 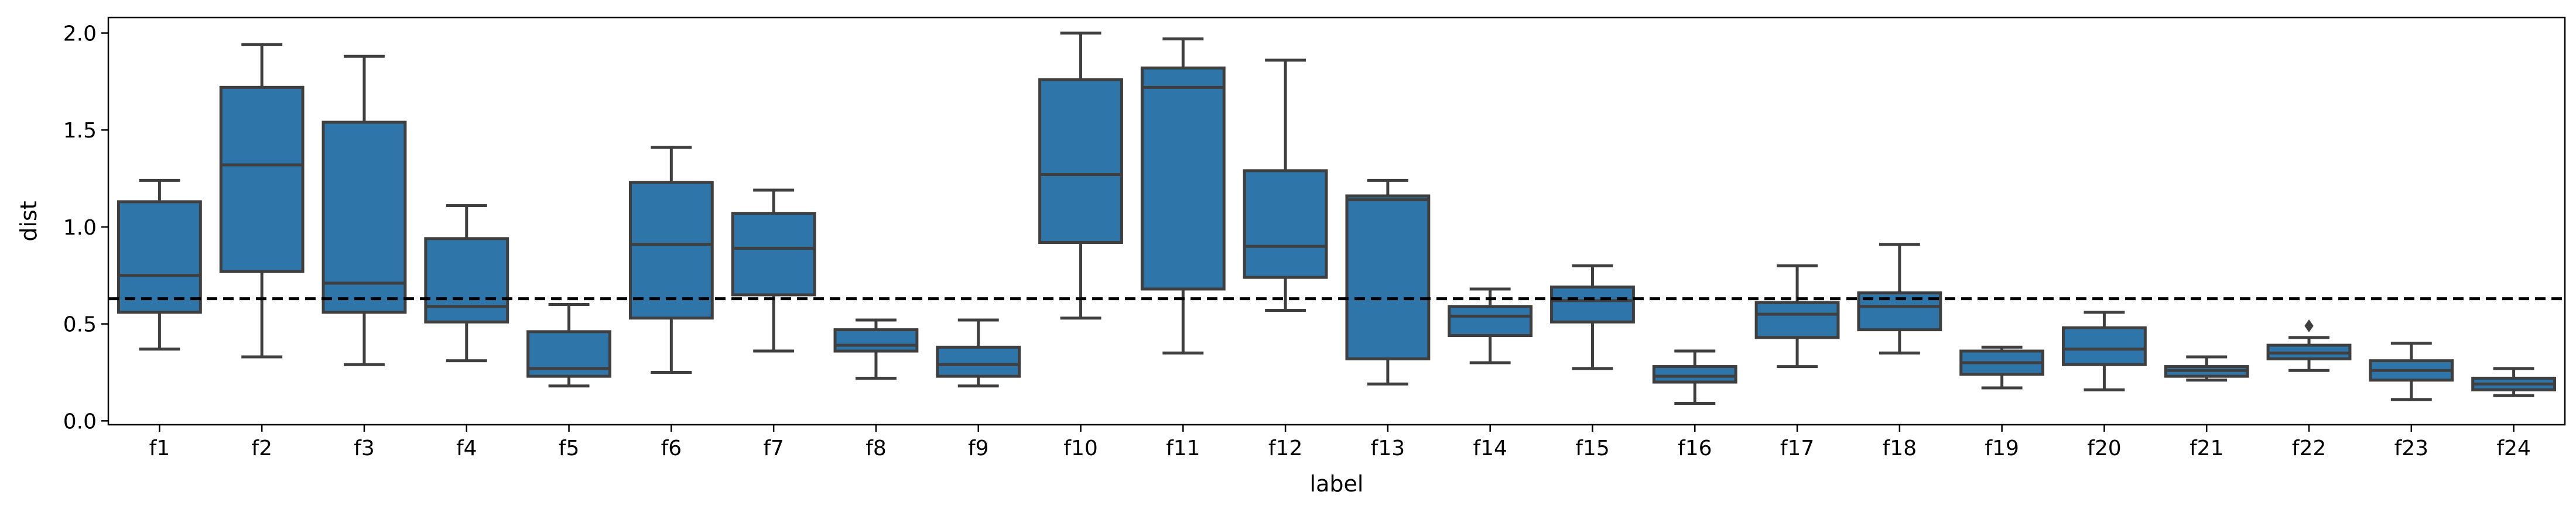 I want to click on x-tick-label: f4, so click(x=467, y=448).